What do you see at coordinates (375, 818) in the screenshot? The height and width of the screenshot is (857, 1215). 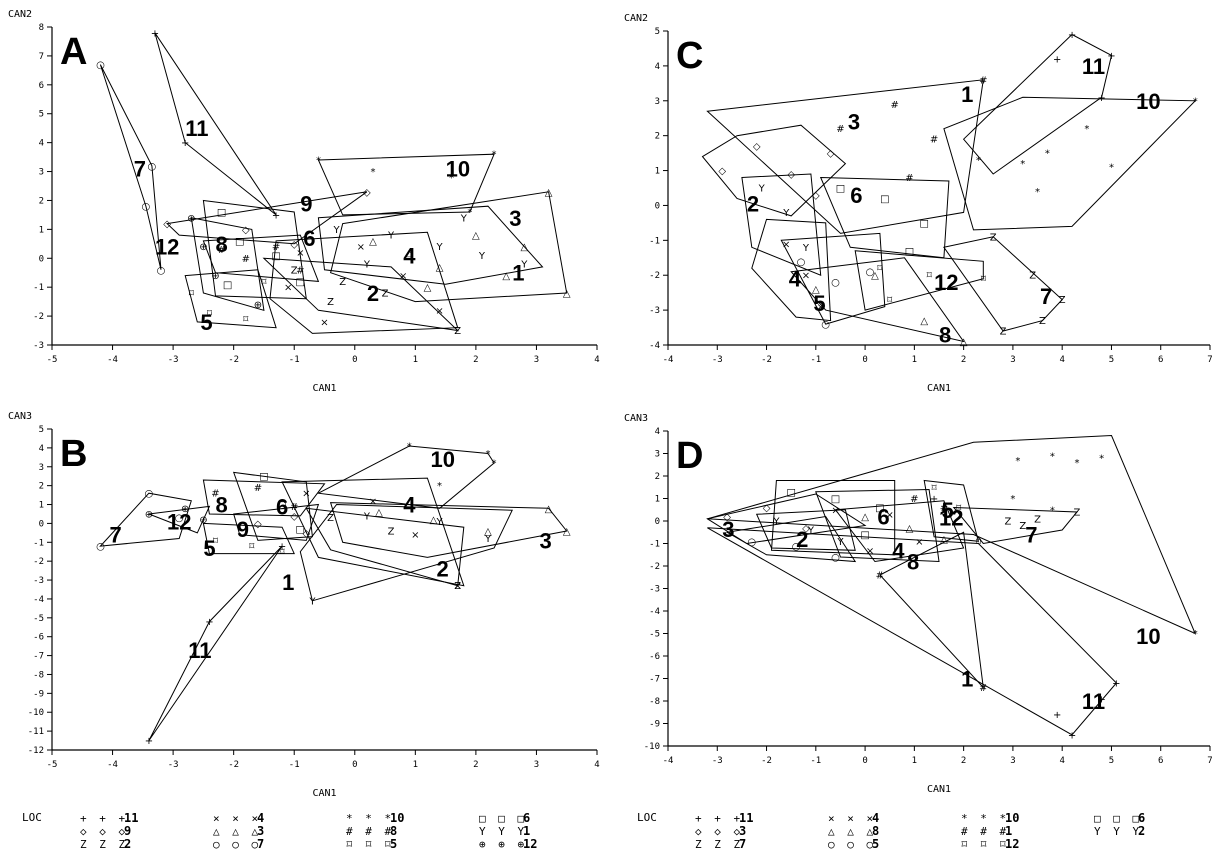 I see `legend-entry-10: * * *10` at bounding box center [375, 818].